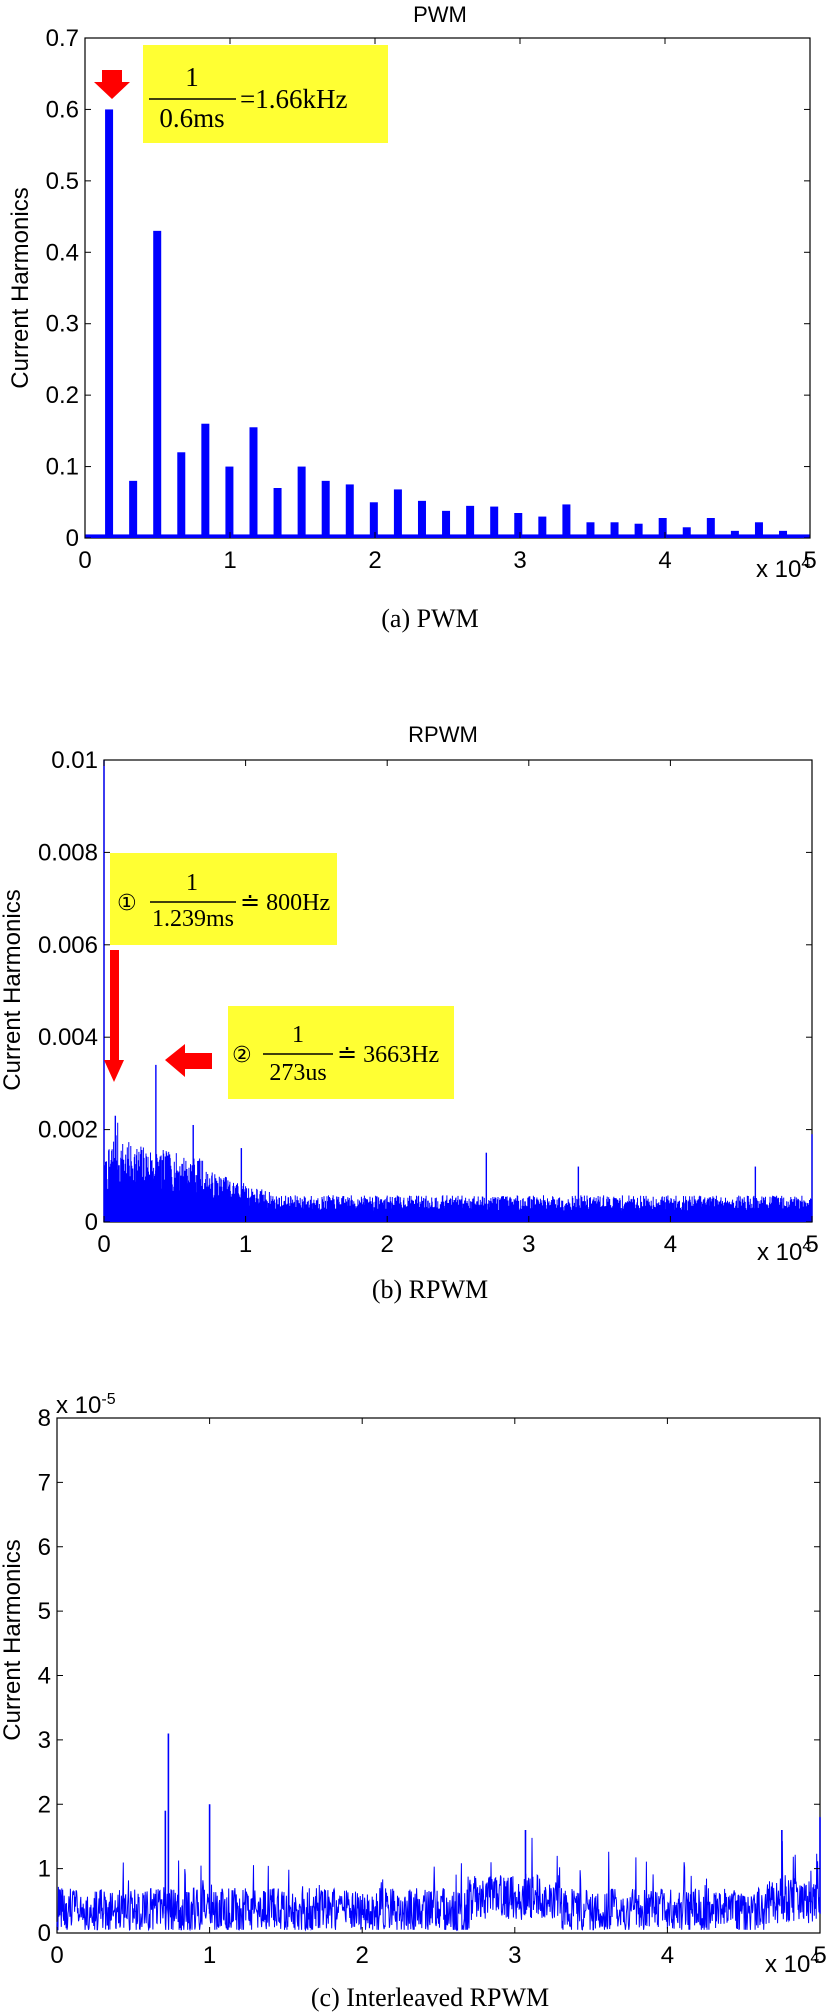 The width and height of the screenshot is (827, 2013). What do you see at coordinates (72, 538) in the screenshot?
I see `y-tick-label: 0` at bounding box center [72, 538].